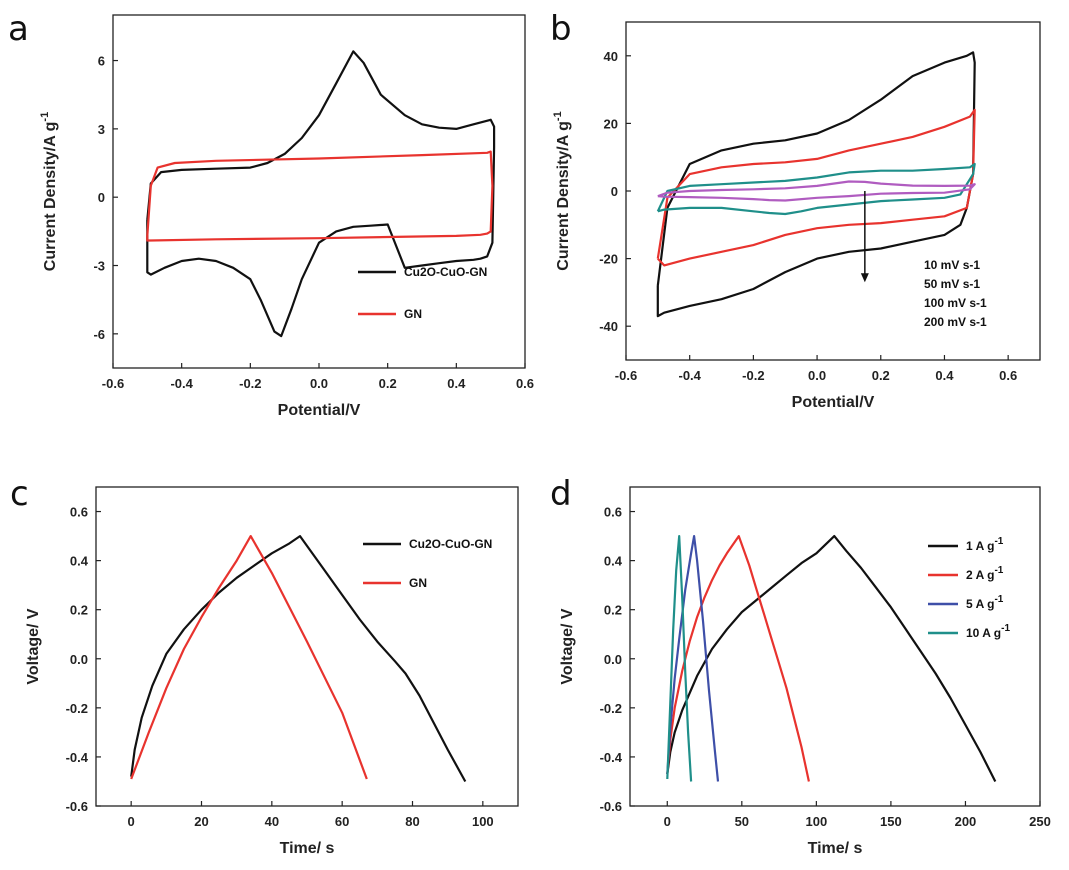  What do you see at coordinates (561, 29) in the screenshot?
I see `panel-letter-b: b` at bounding box center [561, 29].